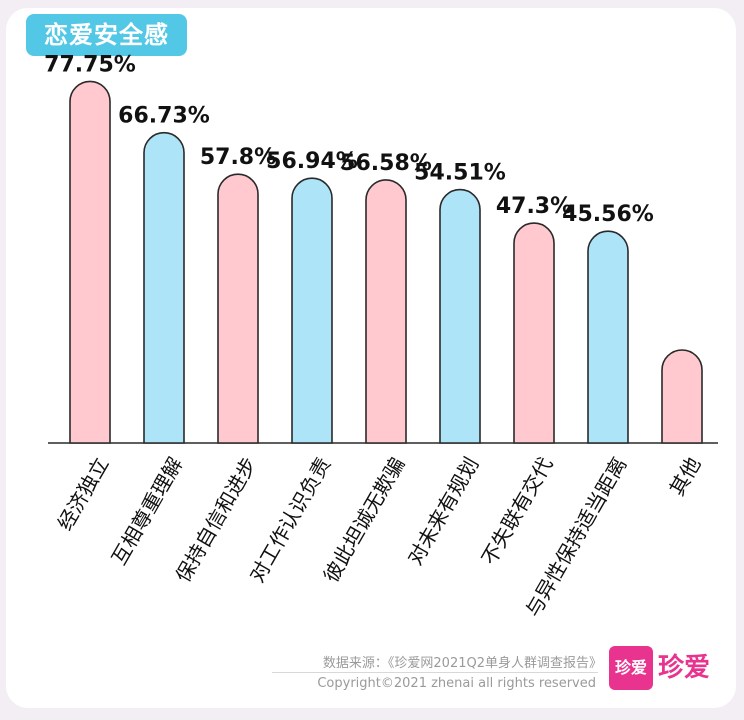  I want to click on category-tick-label: 彼此坦诚无欺骗, so click(364, 519).